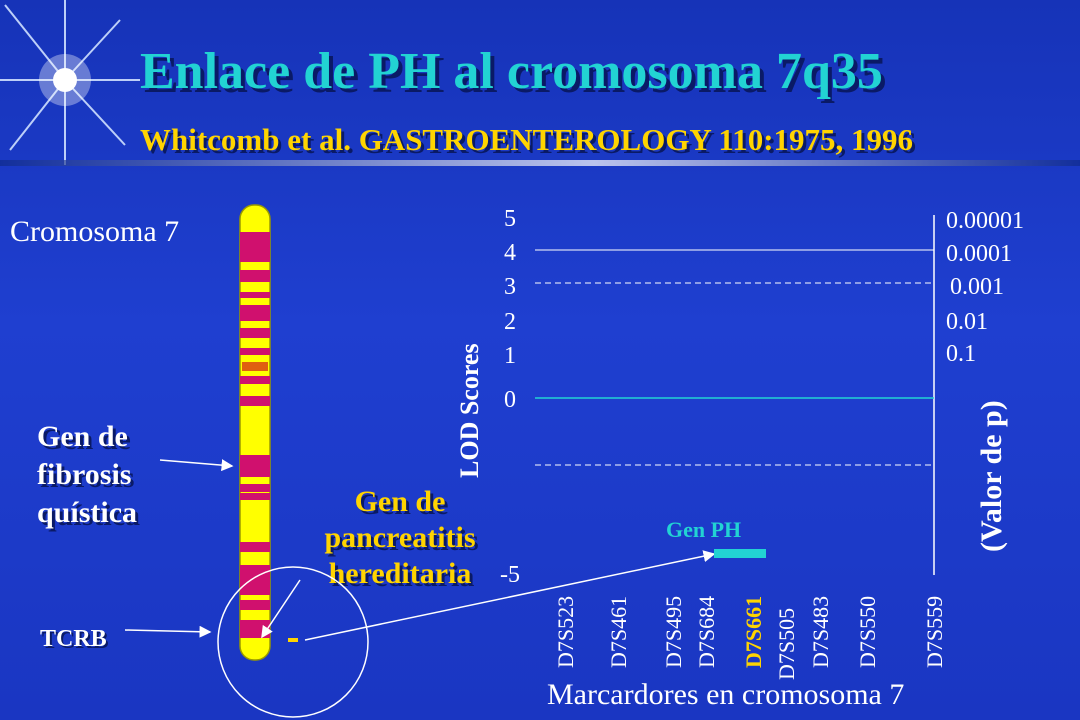 Image resolution: width=1080 pixels, height=720 pixels. Describe the element at coordinates (70, 82) in the screenshot. I see `starburst-decoration` at that location.